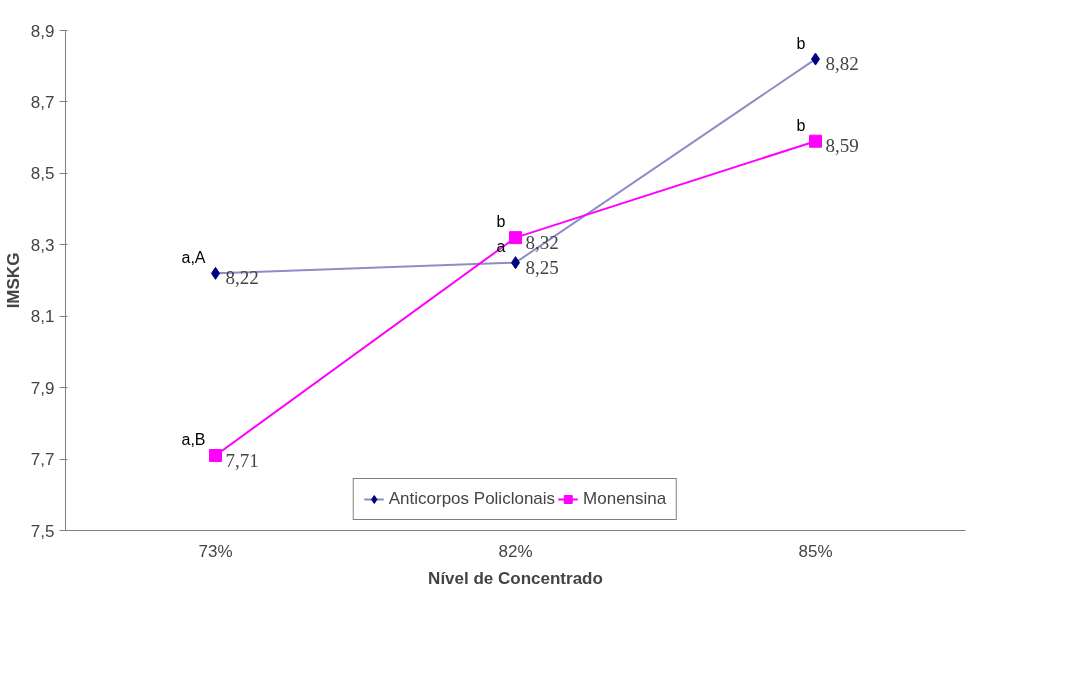 This screenshot has width=1071, height=699. I want to click on legend-label: Monensina, so click(625, 499).